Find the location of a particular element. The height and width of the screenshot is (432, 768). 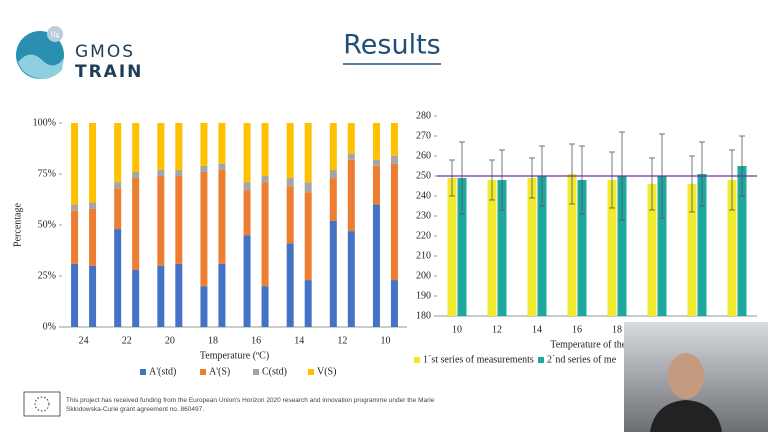

x-tick-label: 24 is located at coordinates (84, 340).